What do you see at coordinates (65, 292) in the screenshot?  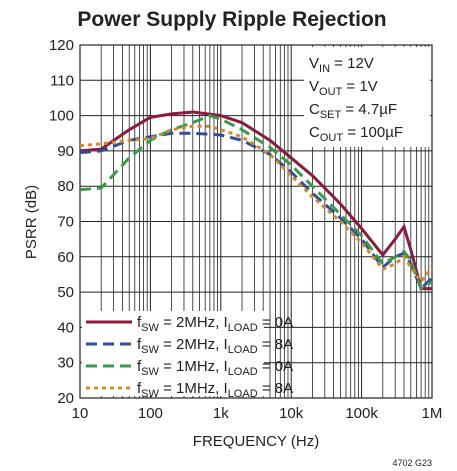 I see `y-tick-label: 50` at bounding box center [65, 292].